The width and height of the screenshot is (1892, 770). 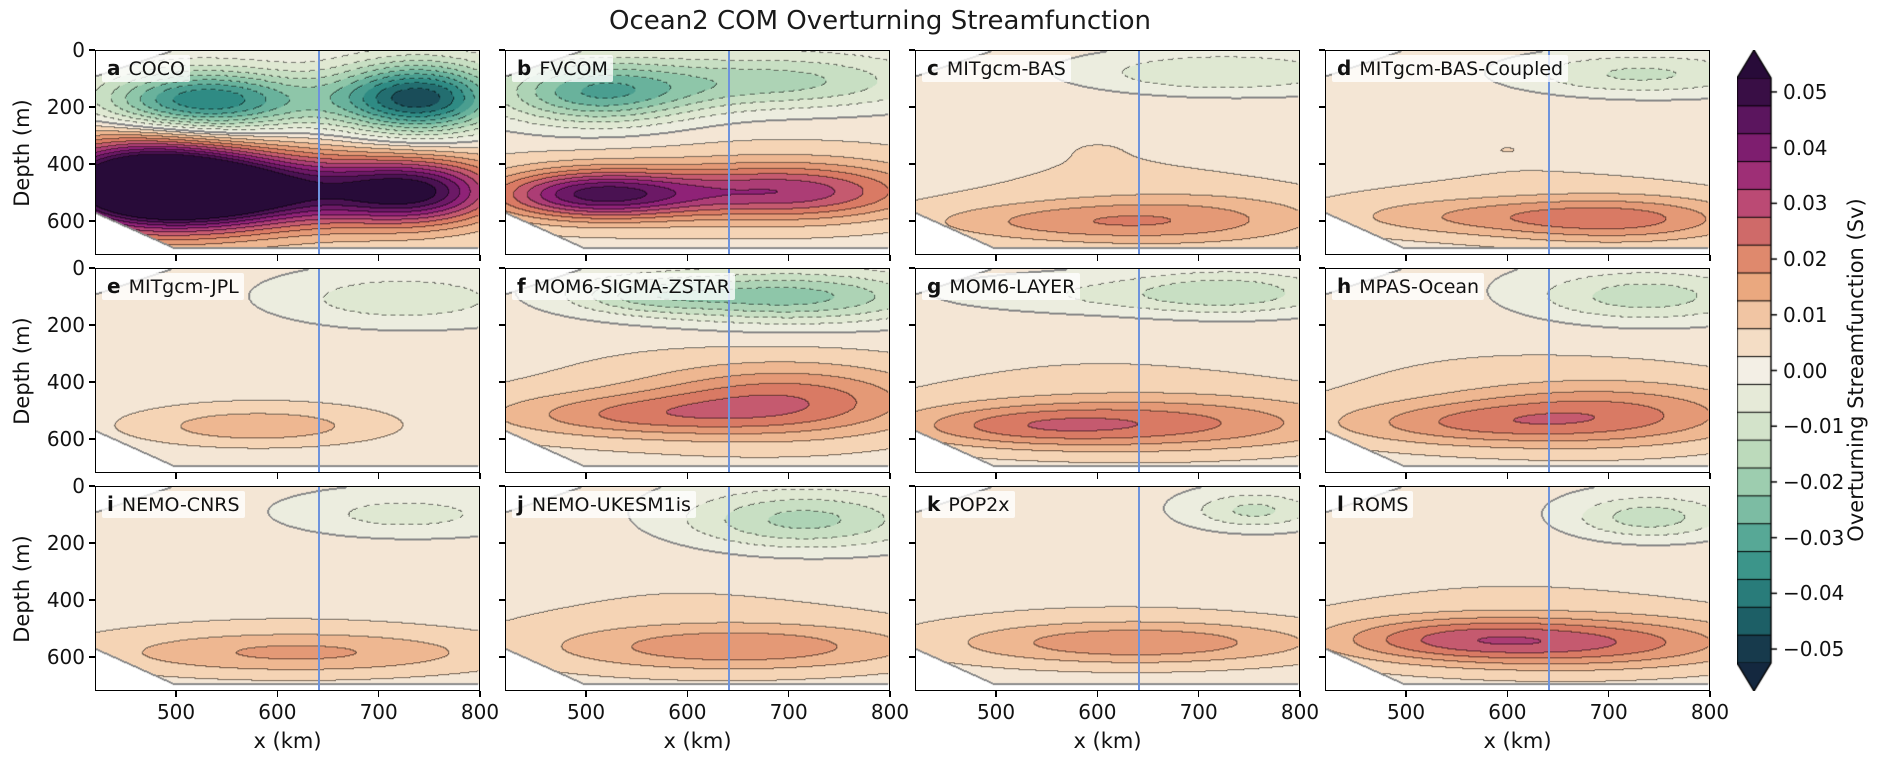 I want to click on panel-label-h: h MPAS-Ocean, so click(x=1408, y=286).